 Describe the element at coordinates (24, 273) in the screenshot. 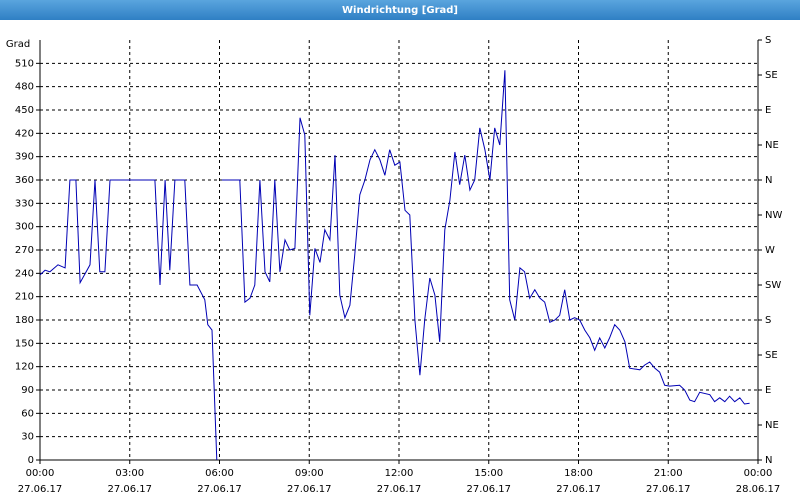

I see `y-tick-label: 240` at that location.